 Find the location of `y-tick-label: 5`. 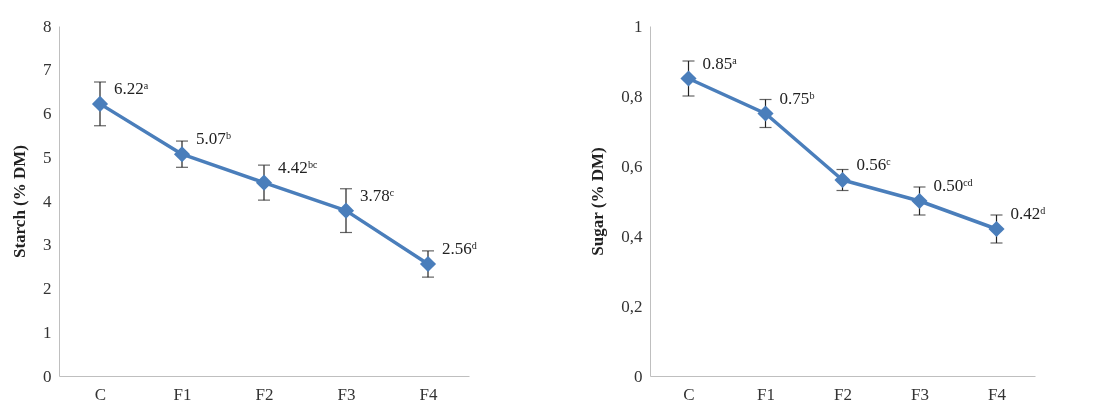

y-tick-label: 5 is located at coordinates (47, 157).